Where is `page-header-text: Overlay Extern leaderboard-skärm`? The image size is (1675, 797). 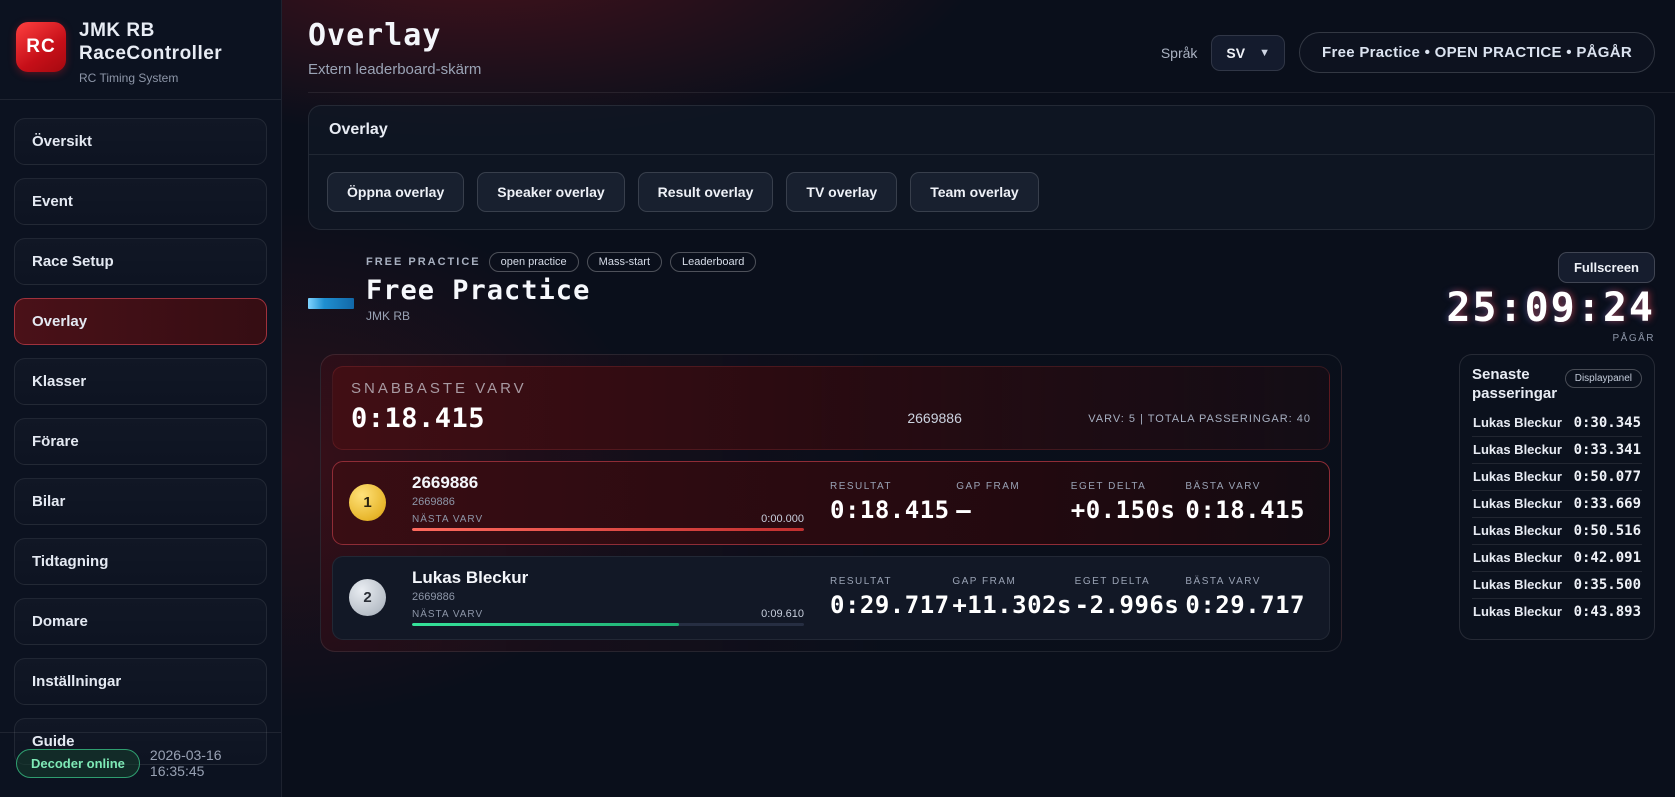
page-header-text: Overlay Extern leaderboard-skärm is located at coordinates (394, 48).